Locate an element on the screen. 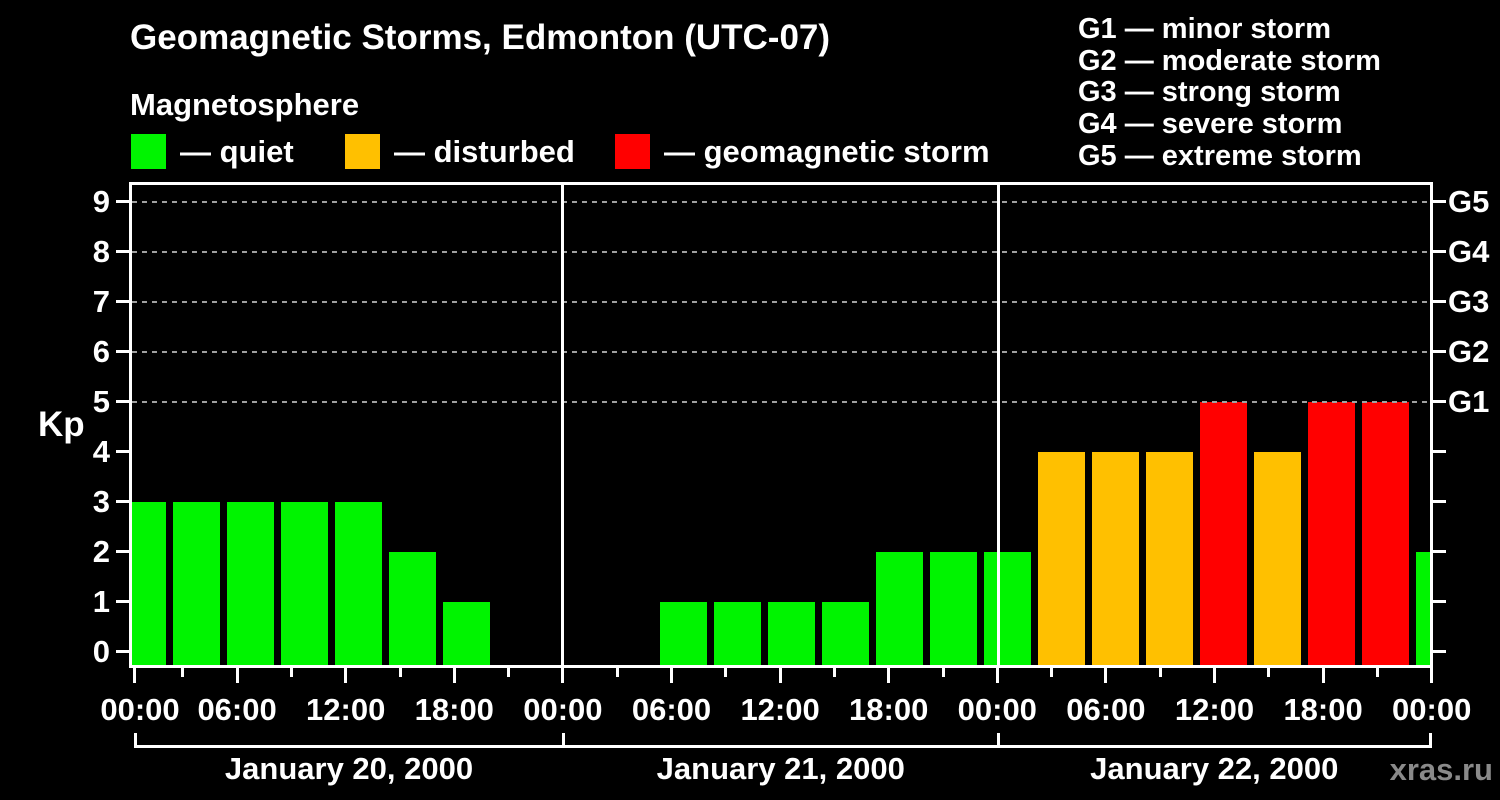 Image resolution: width=1500 pixels, height=800 pixels. g-level-label: G5 is located at coordinates (1469, 201).